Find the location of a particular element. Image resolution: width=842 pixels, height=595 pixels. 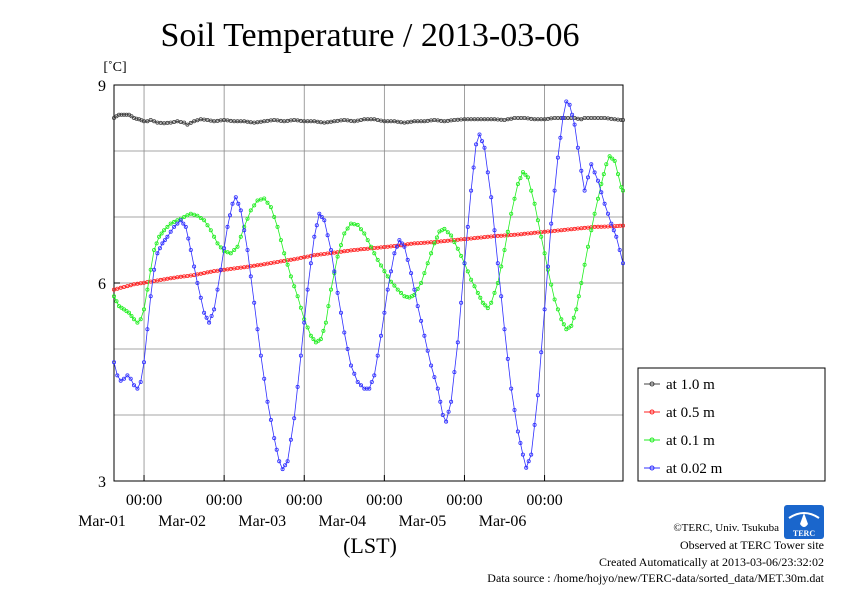

legend-entry-label: at 1.0 m is located at coordinates (690, 385).